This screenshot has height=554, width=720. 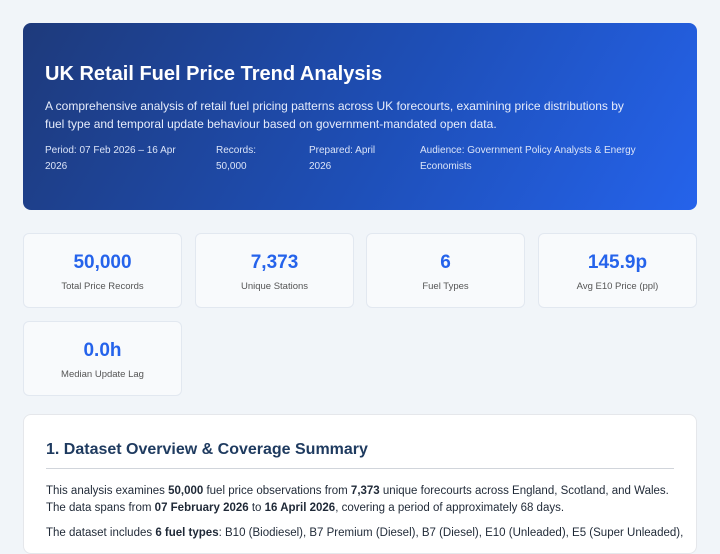 I want to click on kpi-value: 6, so click(x=445, y=262).